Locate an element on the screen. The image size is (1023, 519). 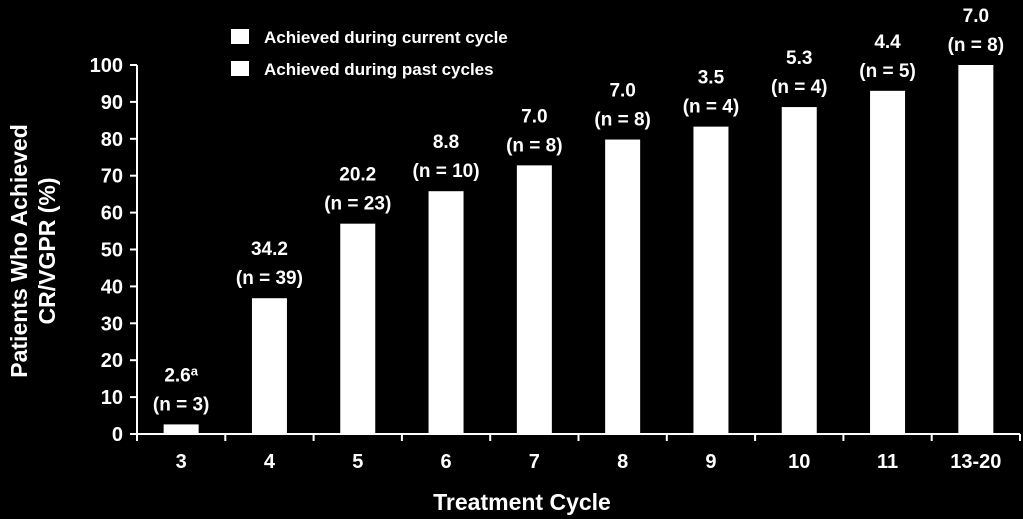
y-tick-label: 90 is located at coordinates (112, 103).